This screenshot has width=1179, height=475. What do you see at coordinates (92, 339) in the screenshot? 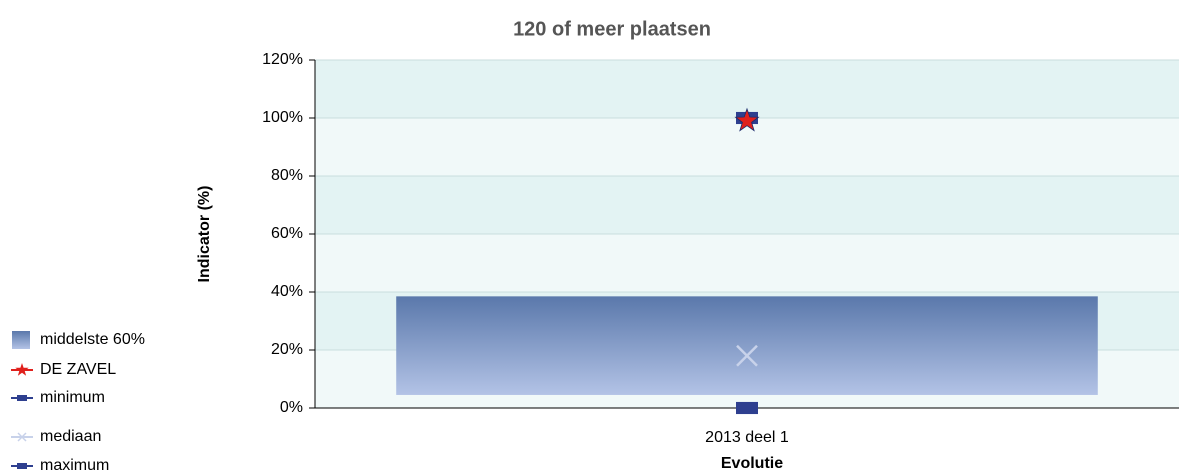
I see `legend-label: middelste 60%` at bounding box center [92, 339].